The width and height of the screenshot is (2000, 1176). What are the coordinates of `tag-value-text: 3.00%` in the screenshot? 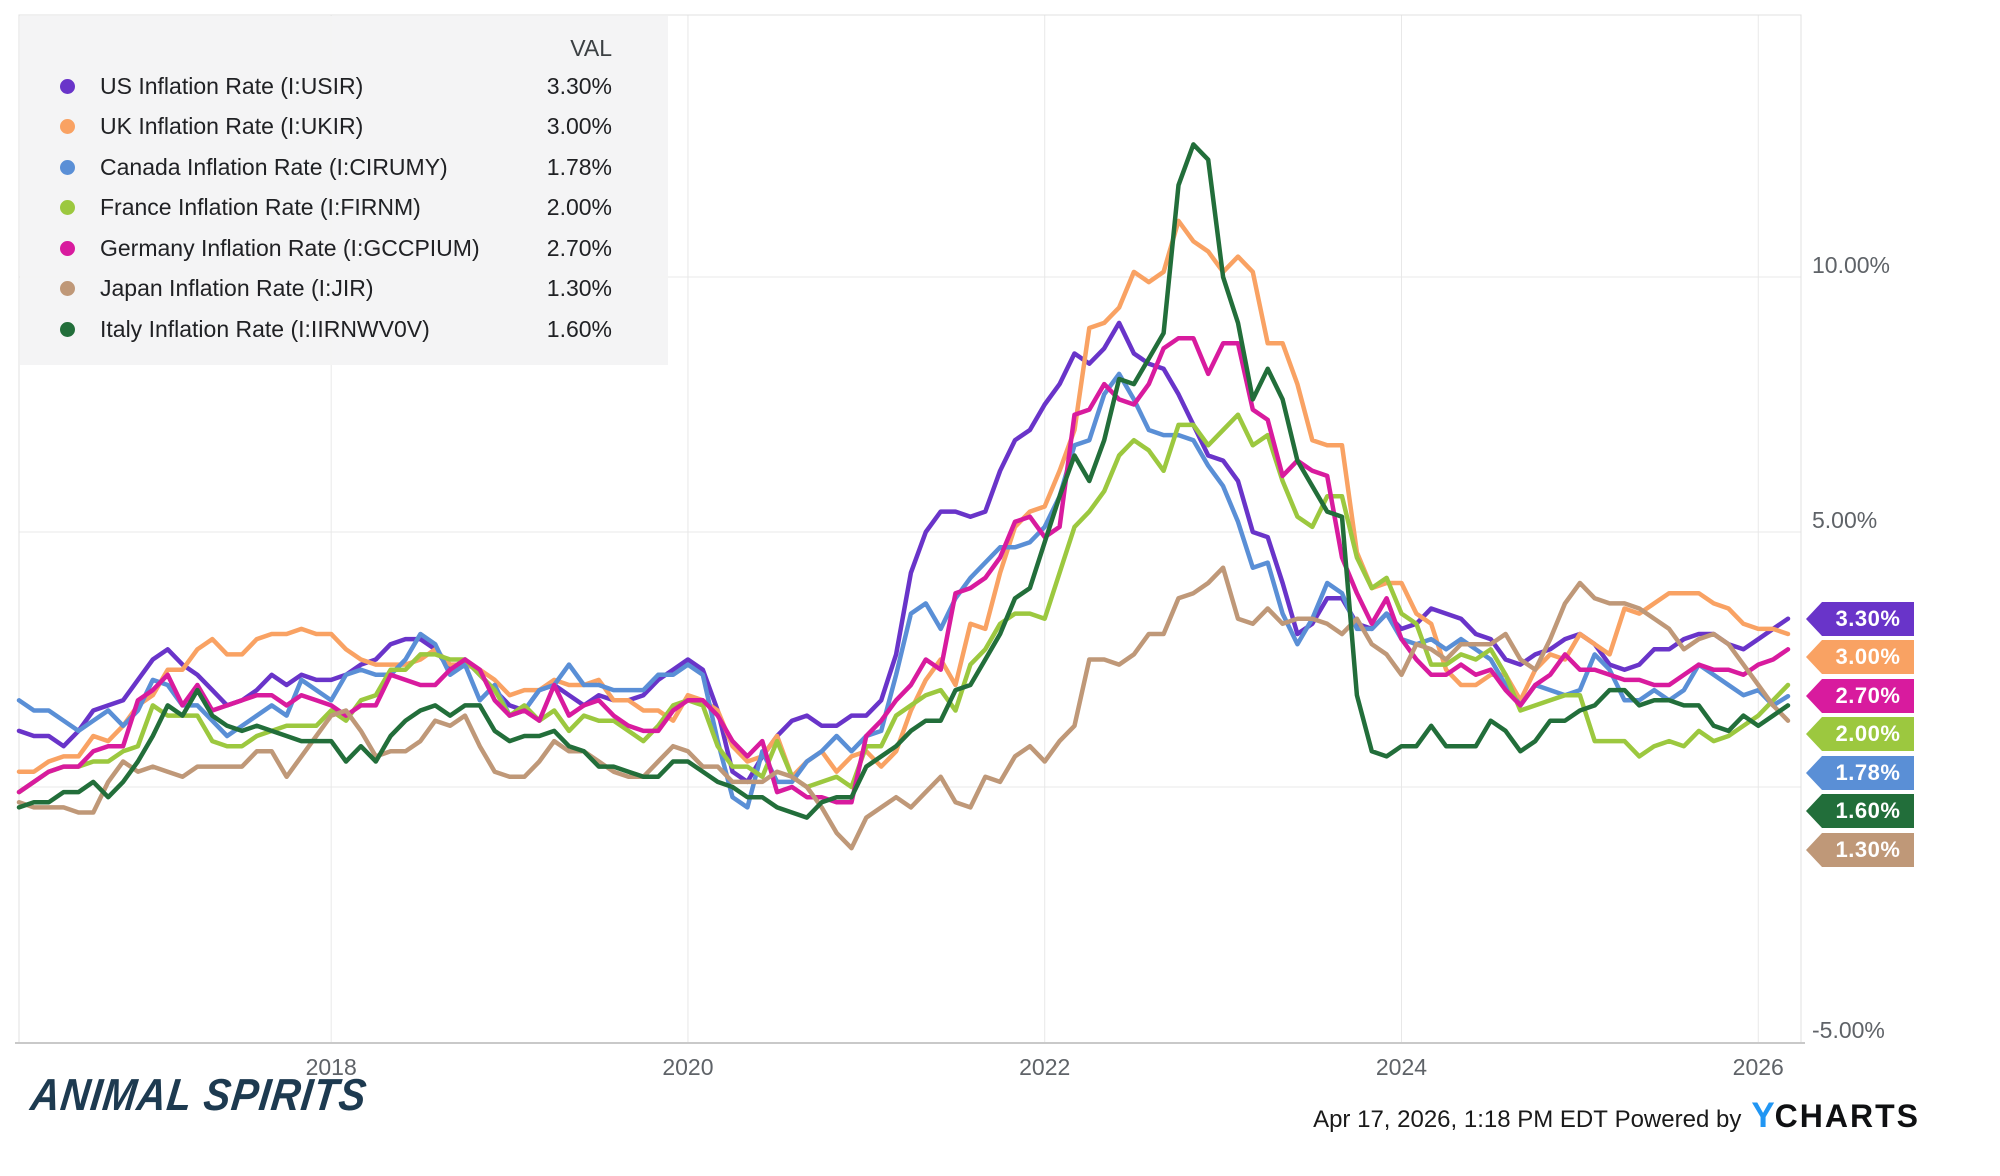 It's located at (1868, 657).